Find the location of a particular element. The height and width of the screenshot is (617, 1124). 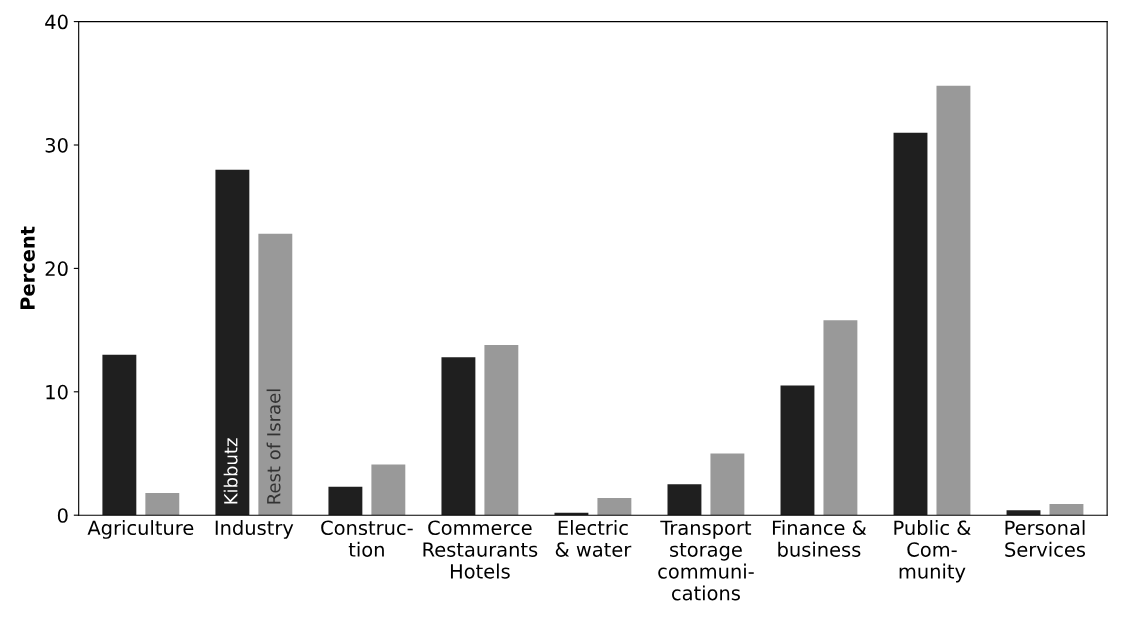

series-label: Rest of Israel is located at coordinates (273, 446).